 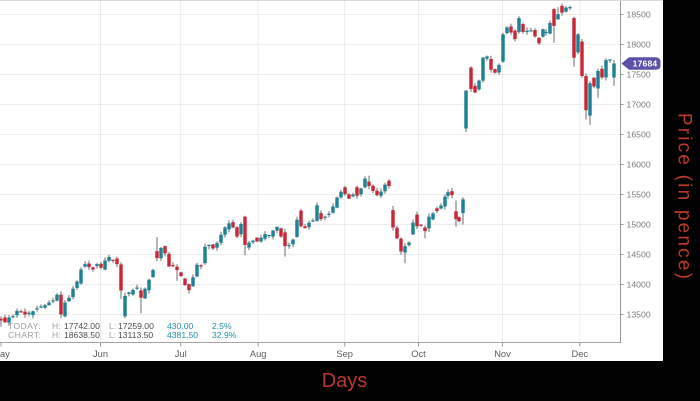 What do you see at coordinates (639, 165) in the screenshot?
I see `svg-text: 16000` at bounding box center [639, 165].